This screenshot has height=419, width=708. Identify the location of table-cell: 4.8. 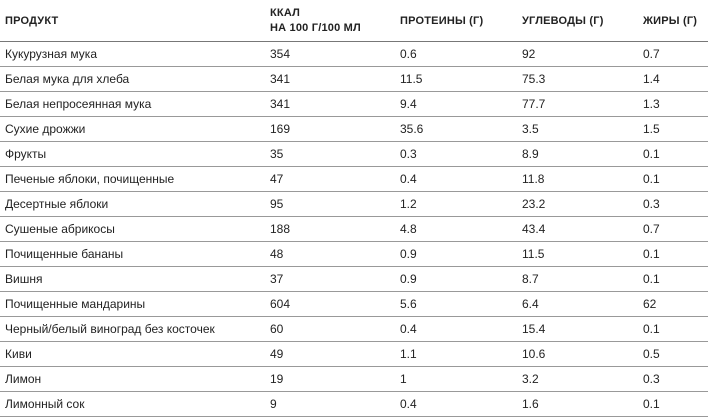
(456, 229).